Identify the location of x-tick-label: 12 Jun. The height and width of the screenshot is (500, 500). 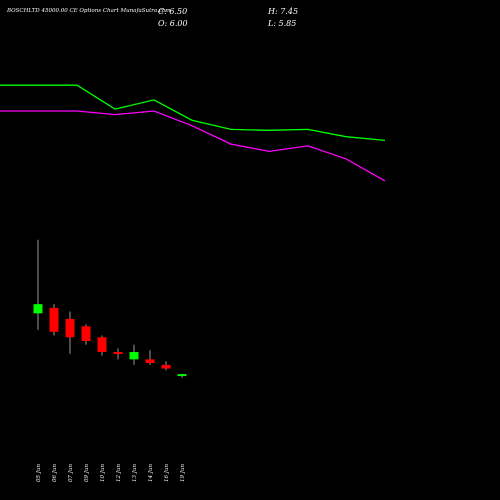
(119, 473).